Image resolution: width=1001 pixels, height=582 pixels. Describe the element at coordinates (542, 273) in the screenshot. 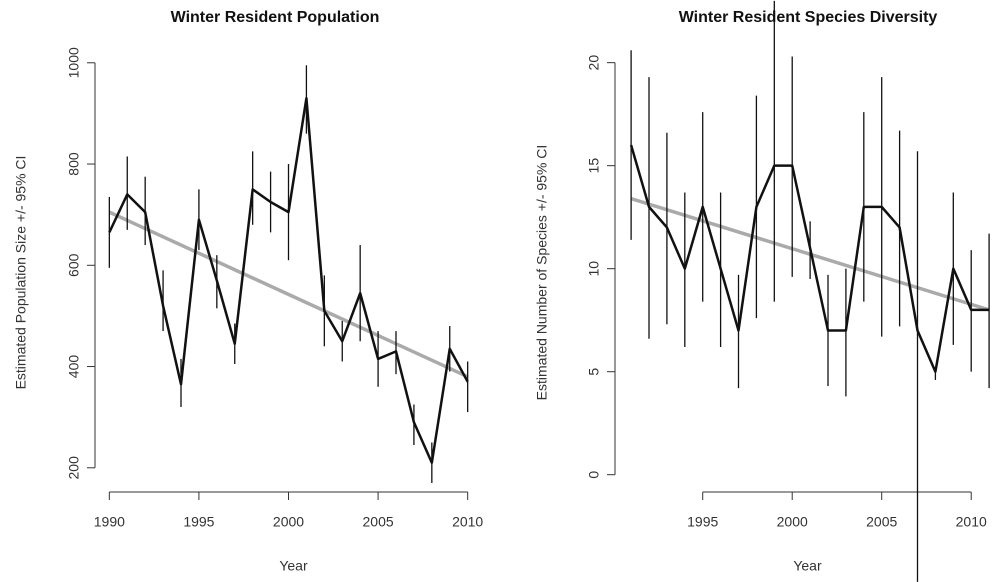

I see `y-axis-label: Estimated Number of Species +/- 95% CI` at that location.